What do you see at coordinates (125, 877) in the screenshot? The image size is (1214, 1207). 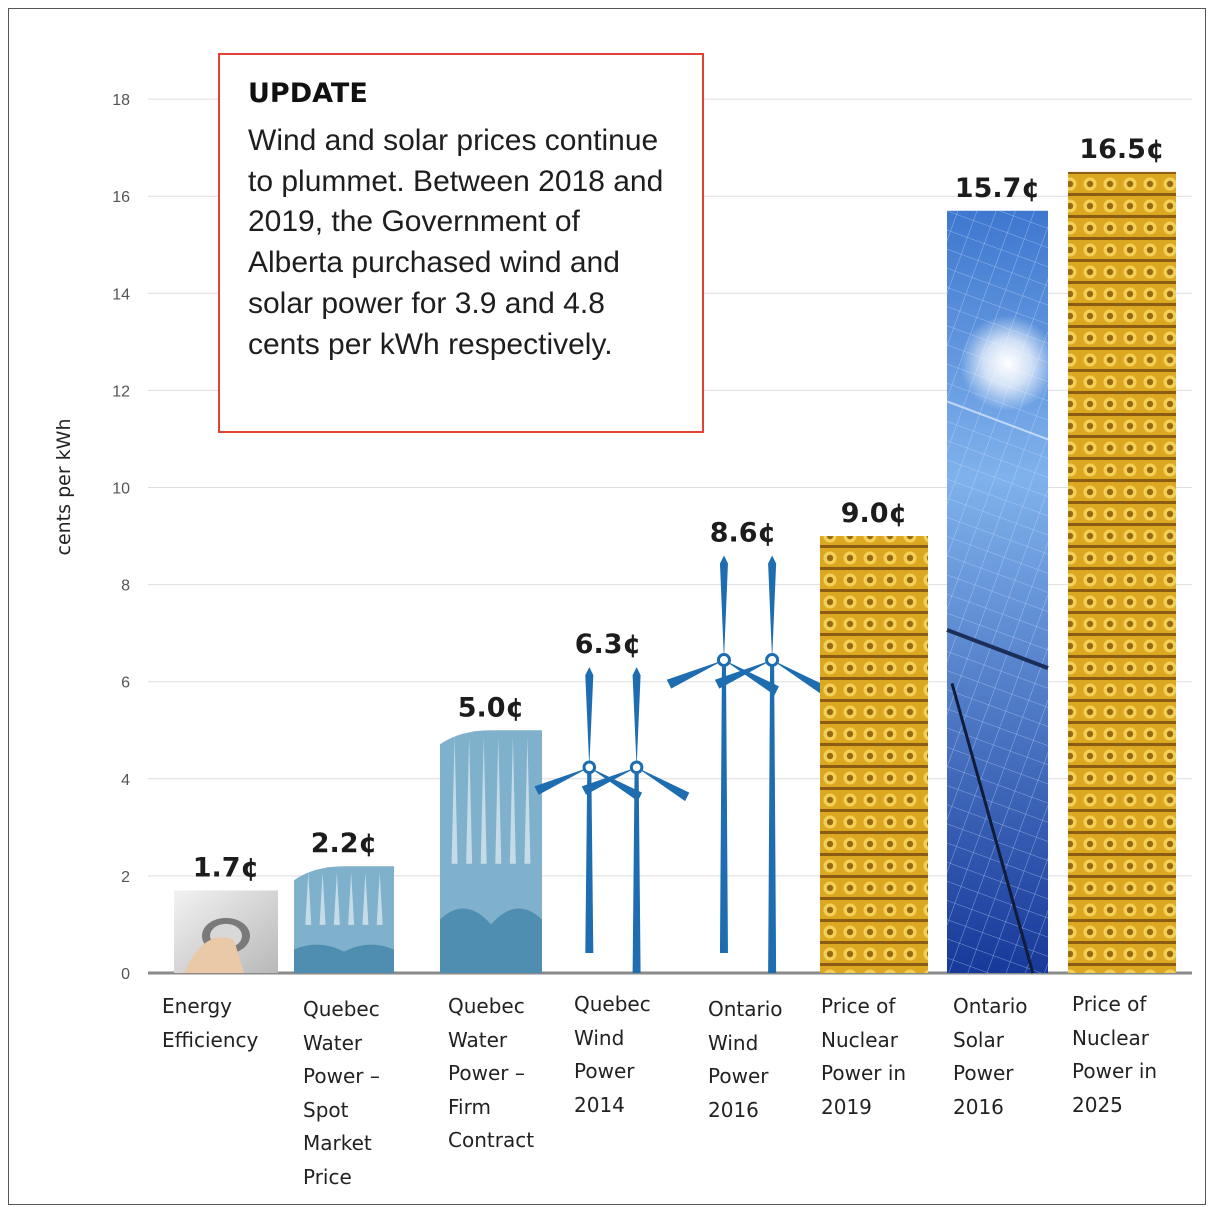 I see `y-tick-label: 2` at bounding box center [125, 877].